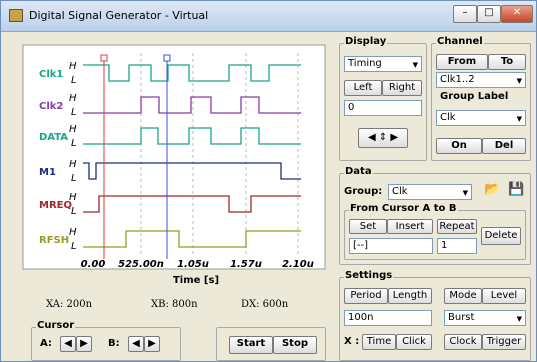 The width and height of the screenshot is (537, 362). Describe the element at coordinates (368, 226) in the screenshot. I see `set-button: Set` at that location.